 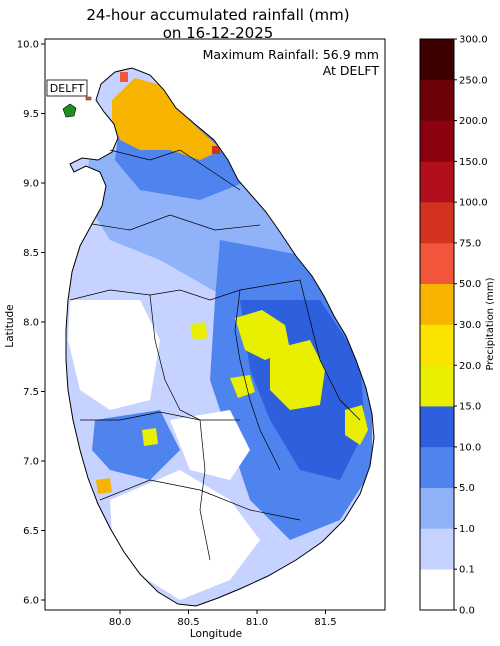 What do you see at coordinates (356, 425) in the screenshot?
I see `moderate-zone-east3` at bounding box center [356, 425].